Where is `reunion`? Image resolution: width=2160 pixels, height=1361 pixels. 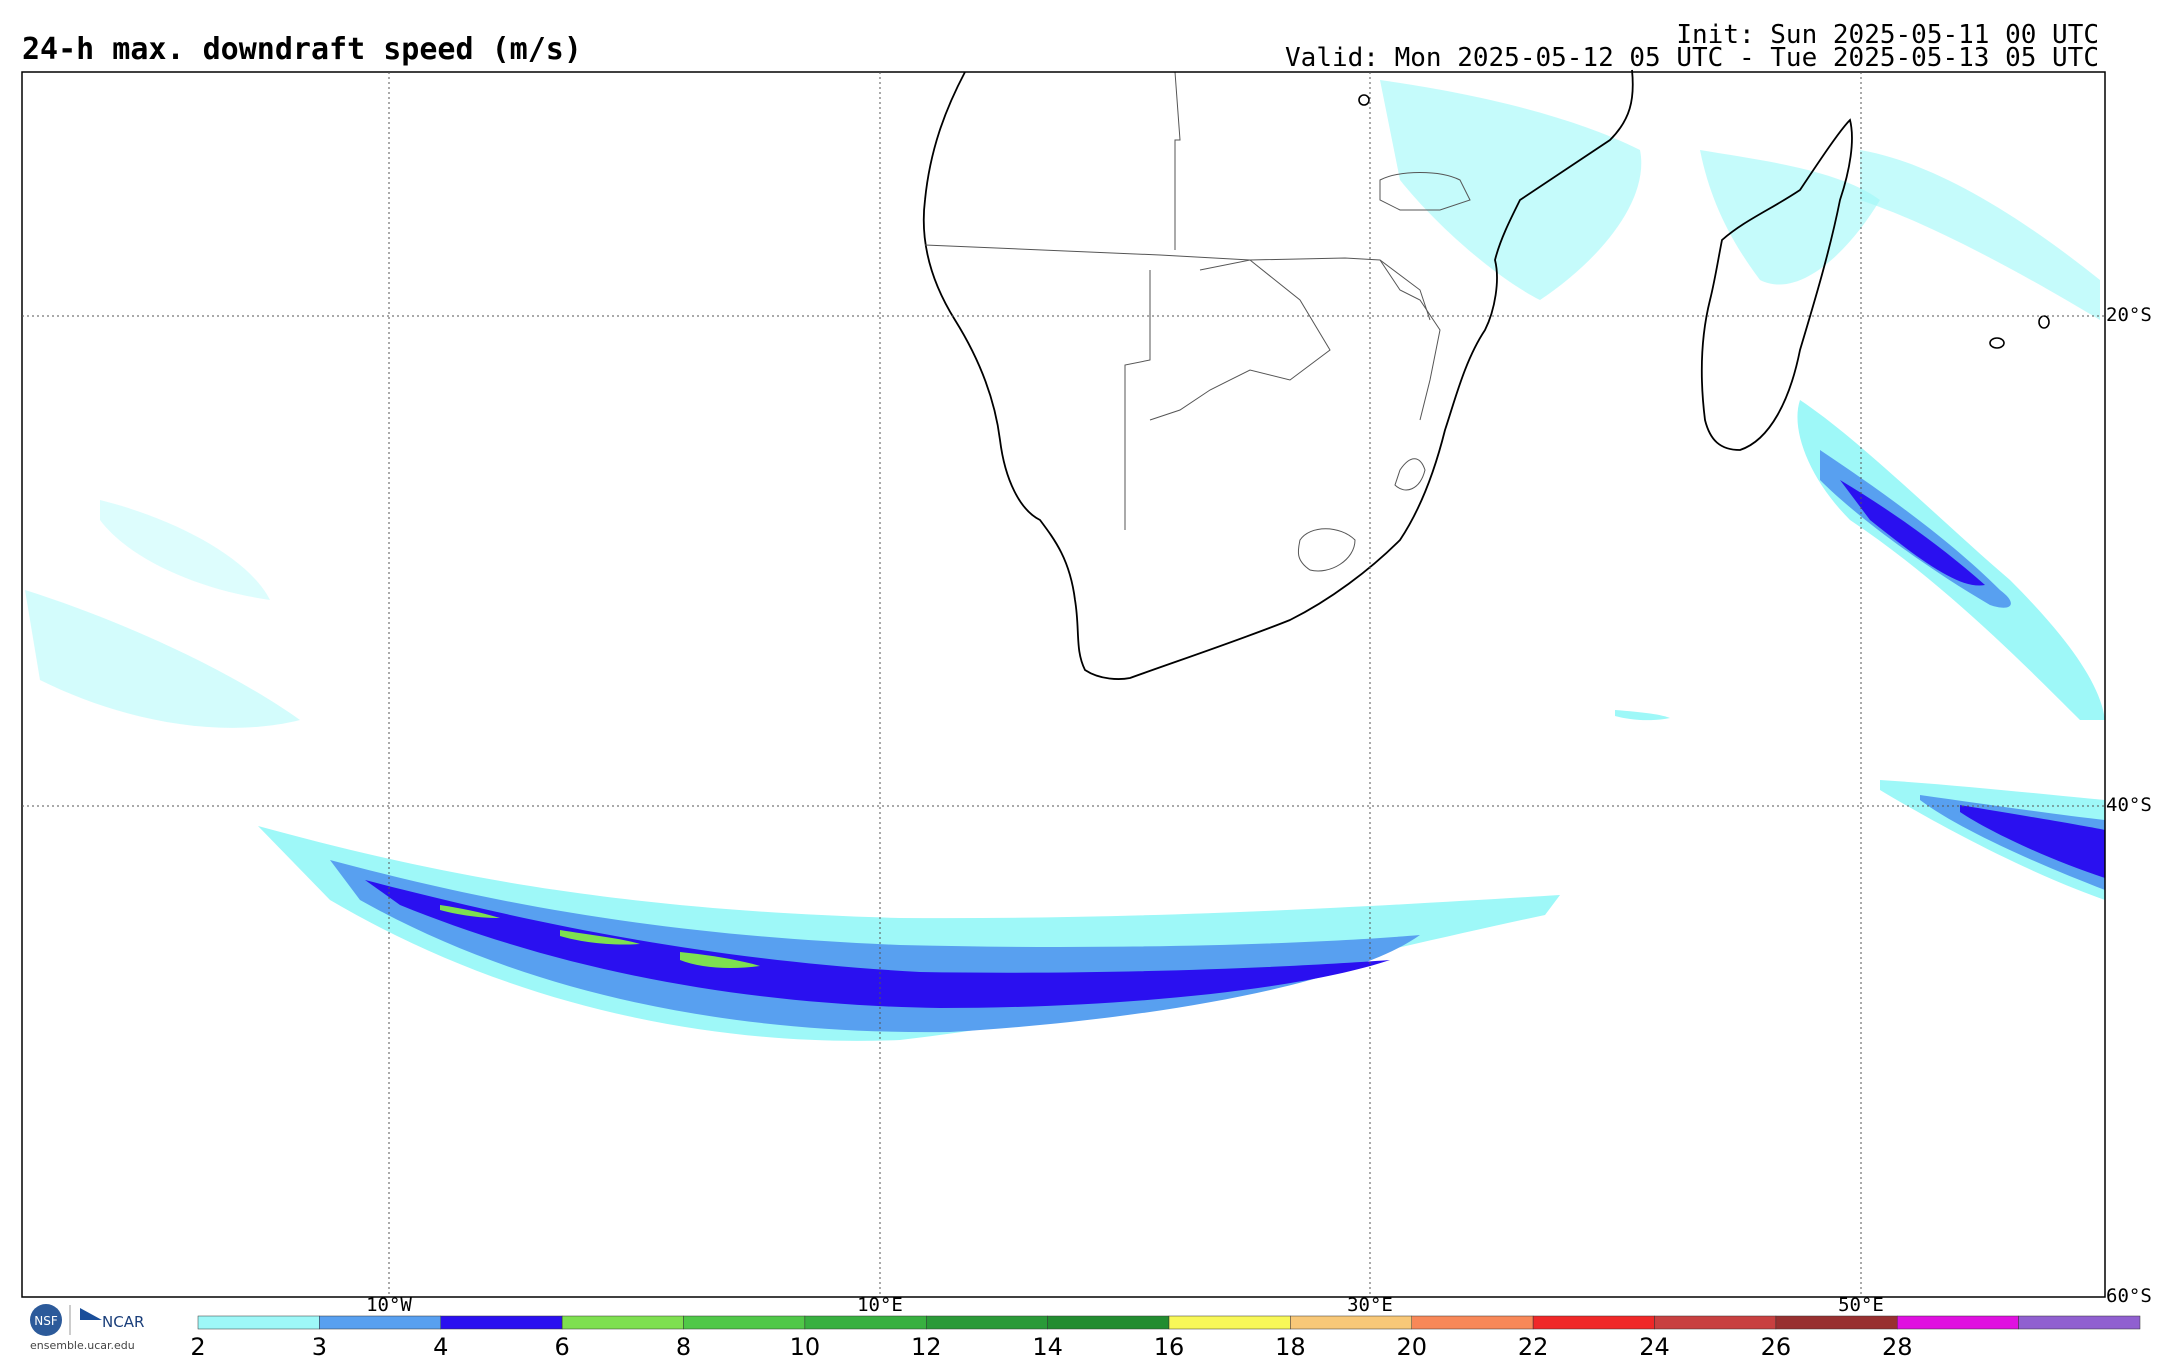
reunion is located at coordinates (2044, 322).